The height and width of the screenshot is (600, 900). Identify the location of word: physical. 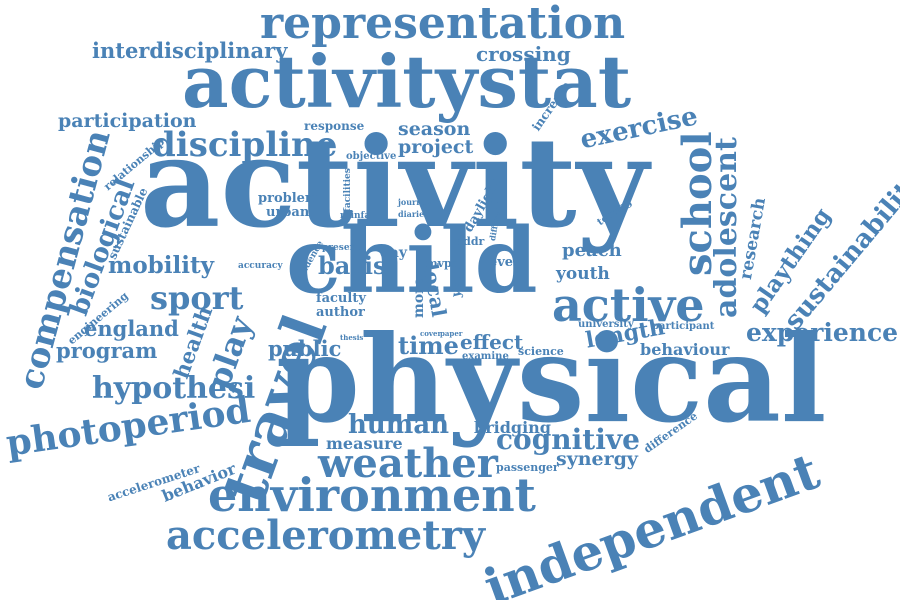
(551, 379).